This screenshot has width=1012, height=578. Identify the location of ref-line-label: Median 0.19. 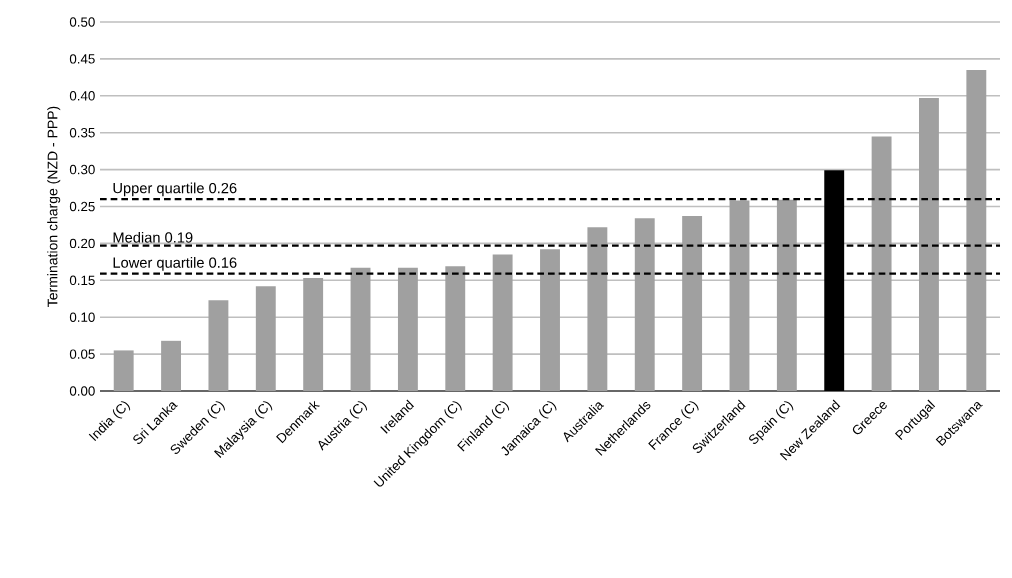
(153, 237).